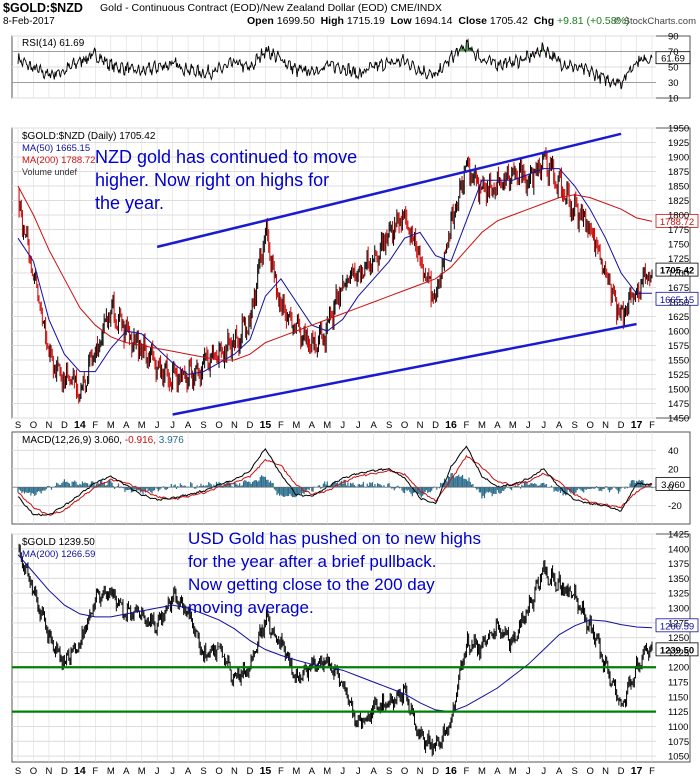 The image size is (700, 780). I want to click on usd-gold-panel-y-tick: 1125, so click(678, 712).